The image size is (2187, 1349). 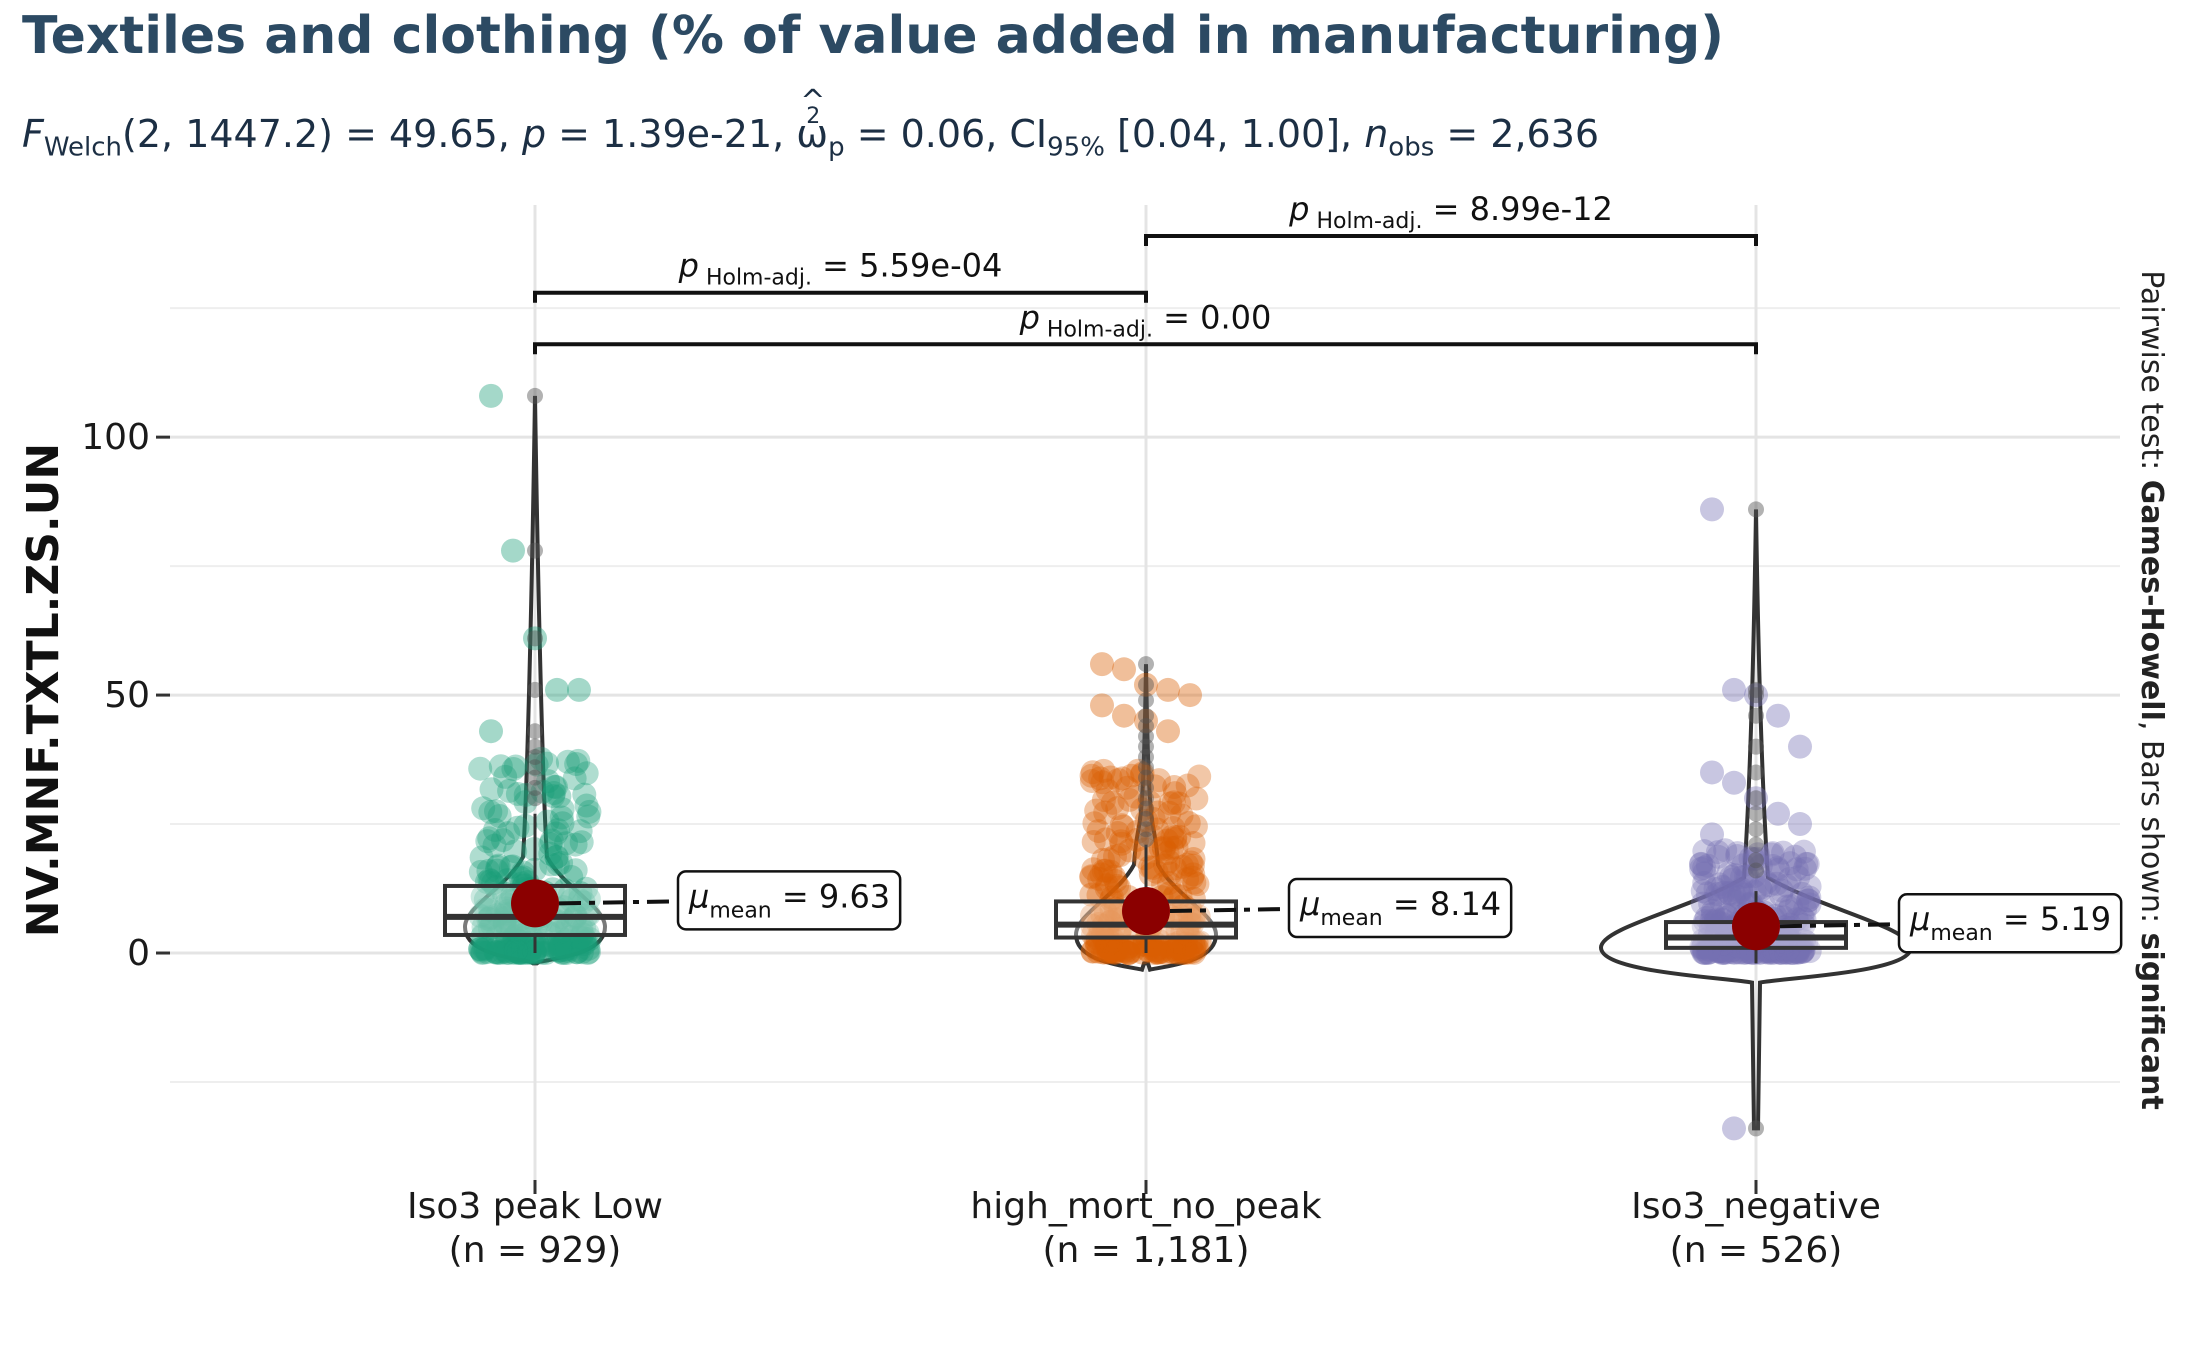 I want to click on comparison-p-label: p Holm-adj. = 5.59e-04, so click(x=840, y=269).